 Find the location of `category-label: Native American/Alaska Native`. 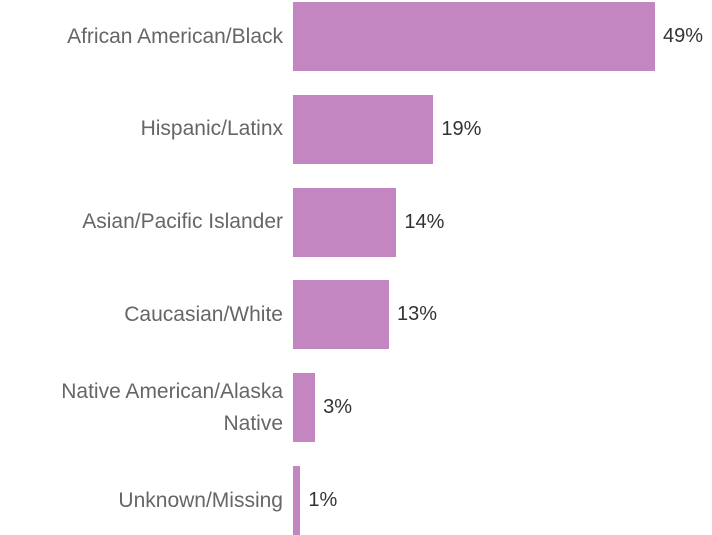

category-label: Native American/Alaska Native is located at coordinates (172, 407).